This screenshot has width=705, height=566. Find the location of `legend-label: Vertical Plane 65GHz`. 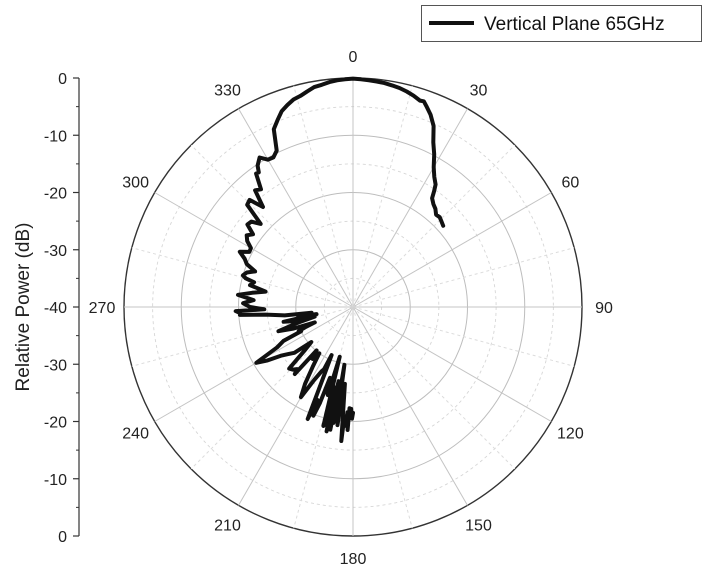

legend-label: Vertical Plane 65GHz is located at coordinates (574, 24).